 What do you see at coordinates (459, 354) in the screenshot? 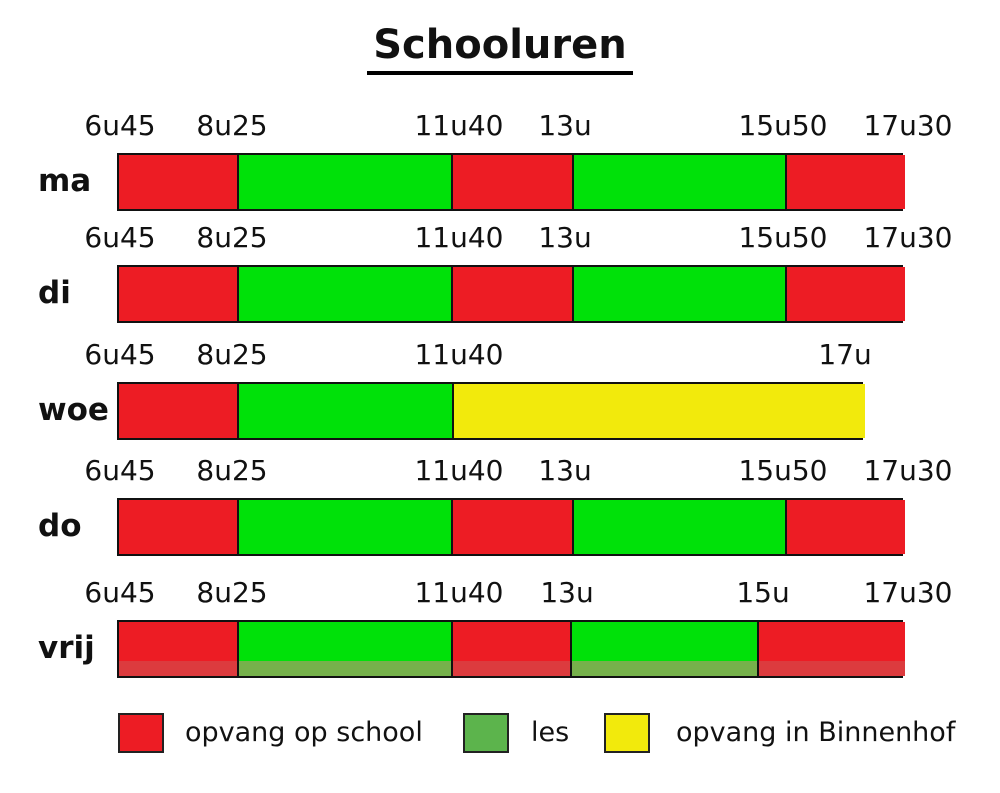
I see `time-label-woe-11u40: 11u40` at bounding box center [459, 354].